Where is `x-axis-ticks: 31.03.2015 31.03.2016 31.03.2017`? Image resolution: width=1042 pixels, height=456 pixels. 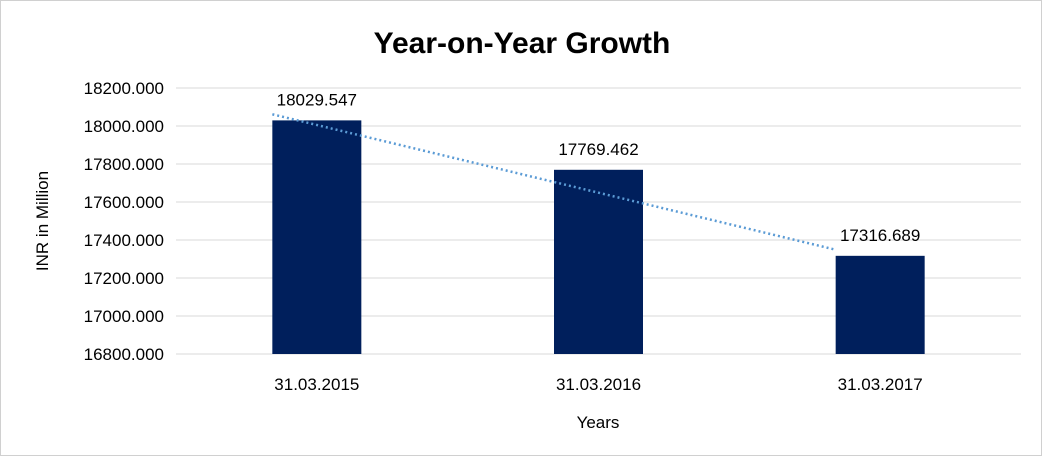 x-axis-ticks: 31.03.2015 31.03.2016 31.03.2017 is located at coordinates (598, 384).